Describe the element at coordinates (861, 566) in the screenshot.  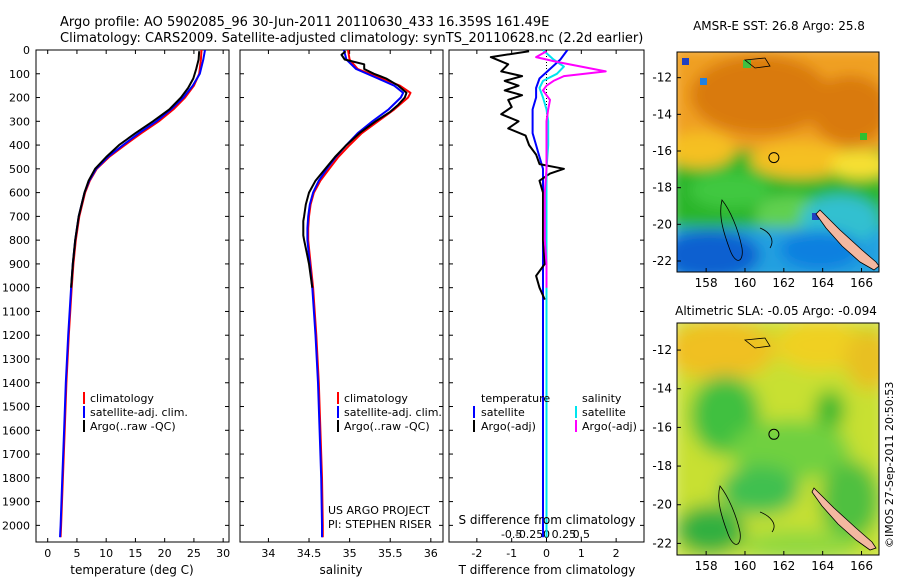
I see `map-x-tick-label: 166` at that location.